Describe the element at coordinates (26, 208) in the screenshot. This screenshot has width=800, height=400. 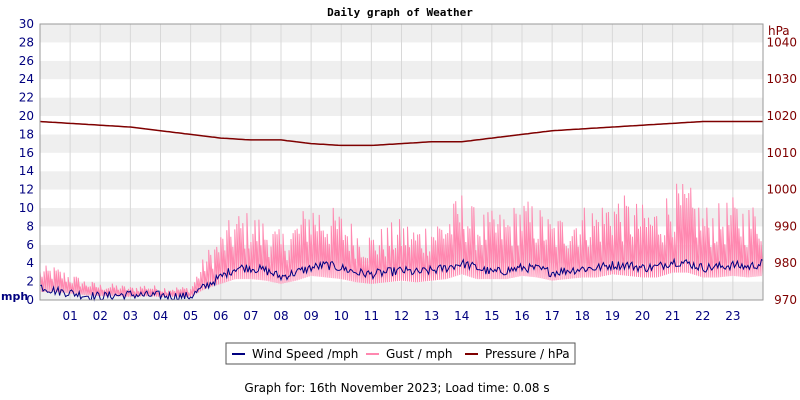
I see `left-tick-label: 10` at that location.